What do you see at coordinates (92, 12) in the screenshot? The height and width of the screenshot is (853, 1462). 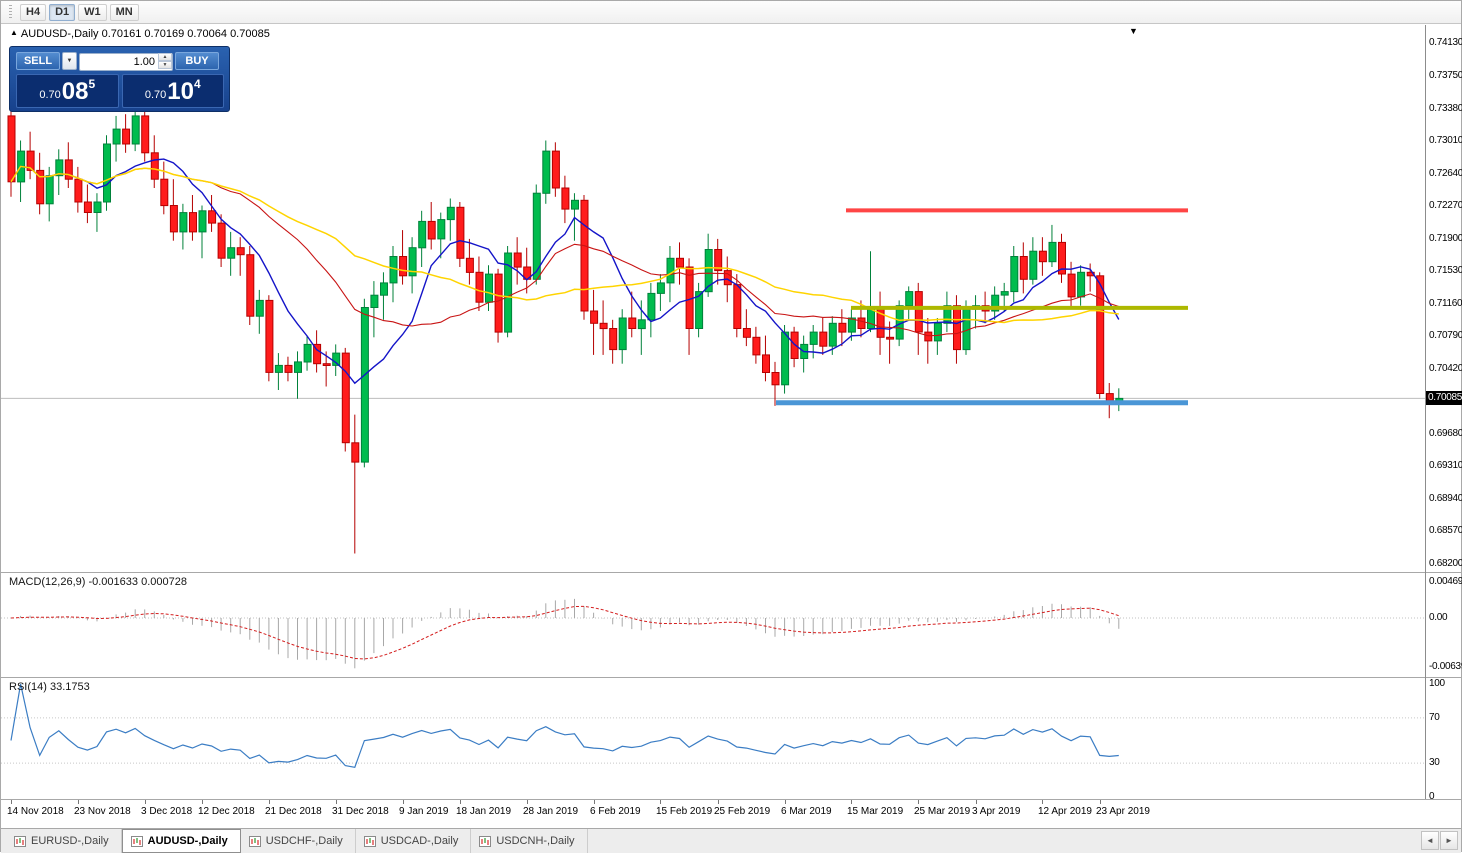 I see `timeframe-button-w1: W1` at bounding box center [92, 12].